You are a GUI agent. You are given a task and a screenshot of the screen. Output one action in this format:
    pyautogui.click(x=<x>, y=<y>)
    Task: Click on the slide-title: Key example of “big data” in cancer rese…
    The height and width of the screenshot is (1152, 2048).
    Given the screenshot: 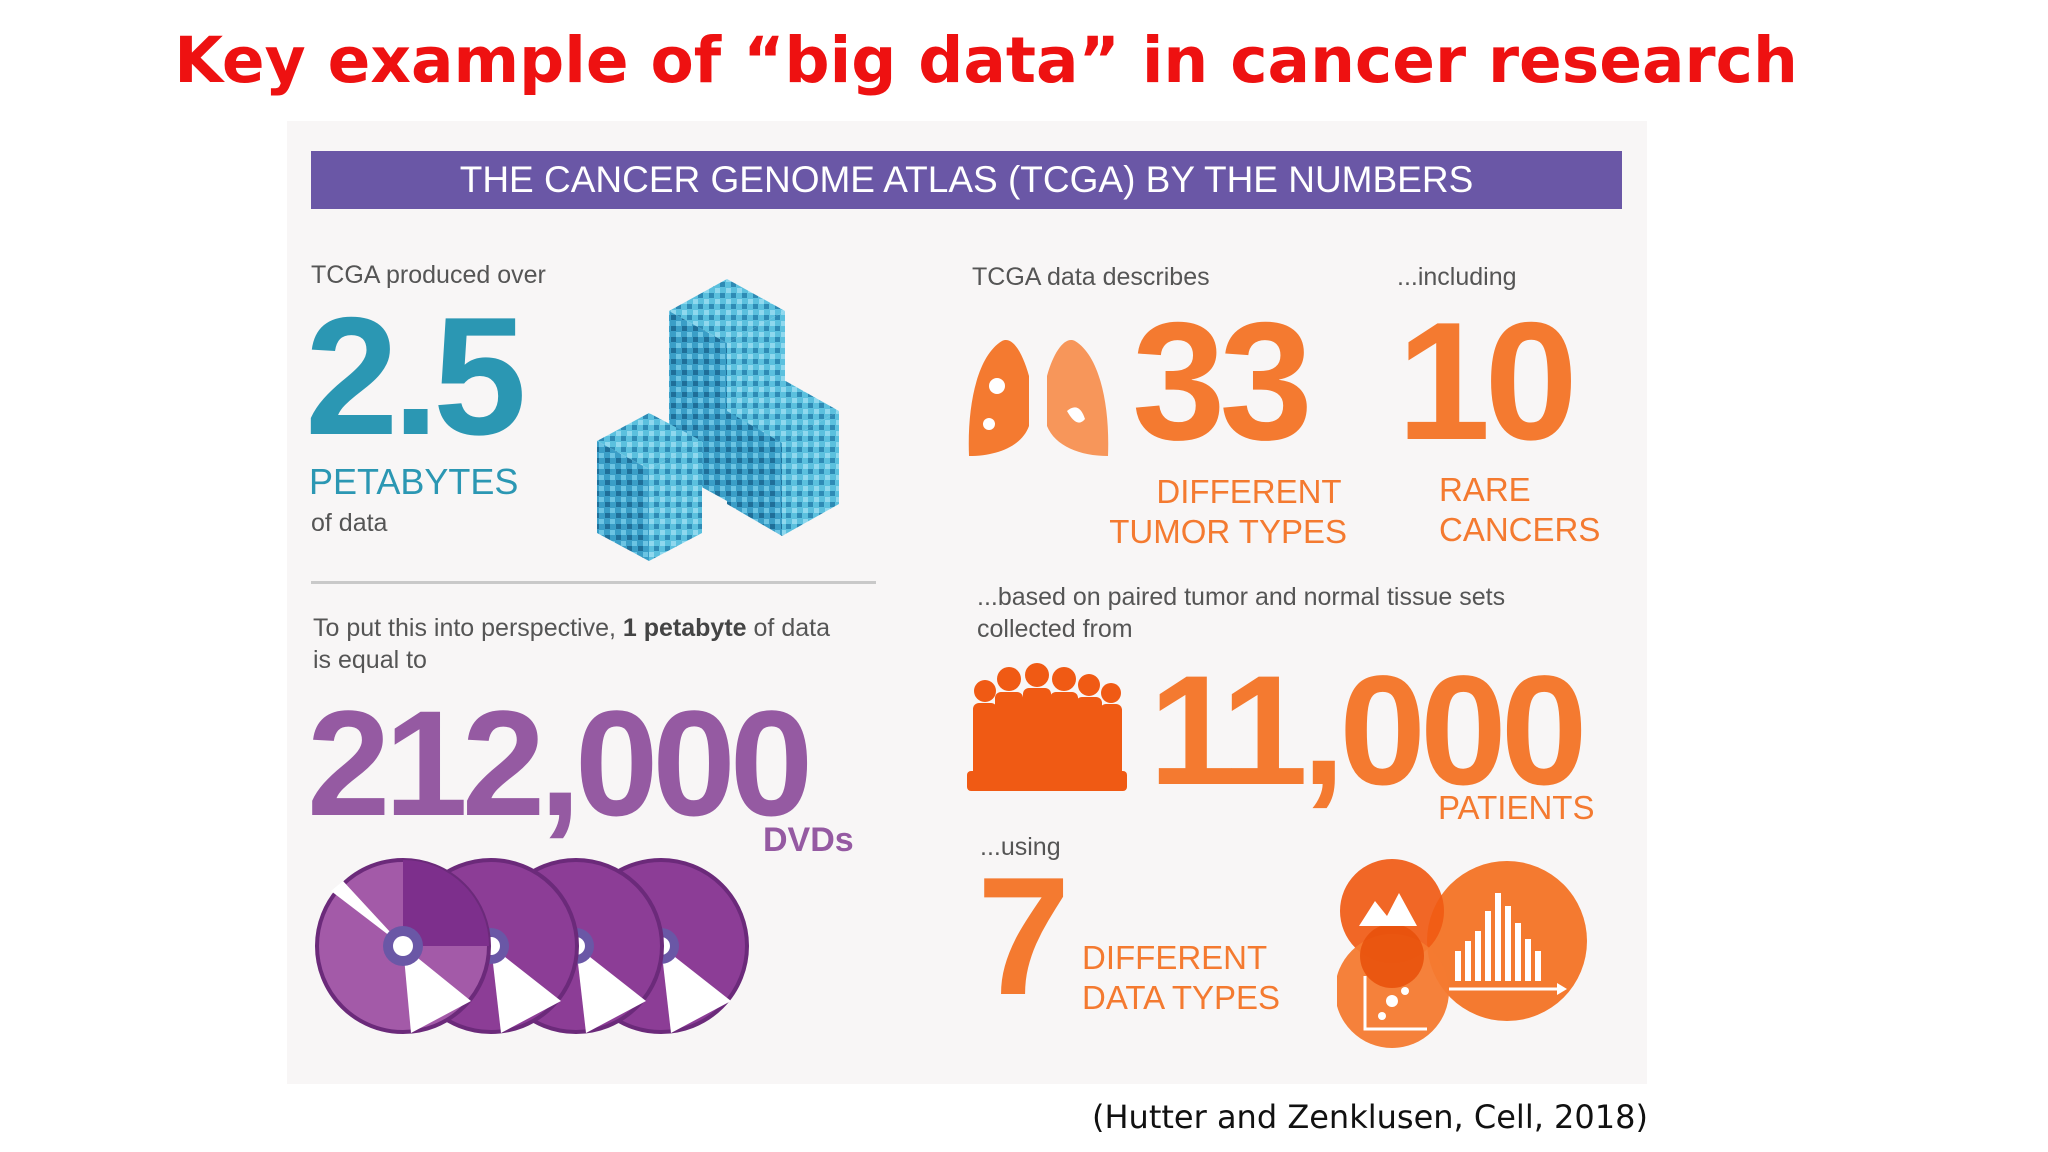 What is the action you would take?
    pyautogui.click(x=986, y=60)
    